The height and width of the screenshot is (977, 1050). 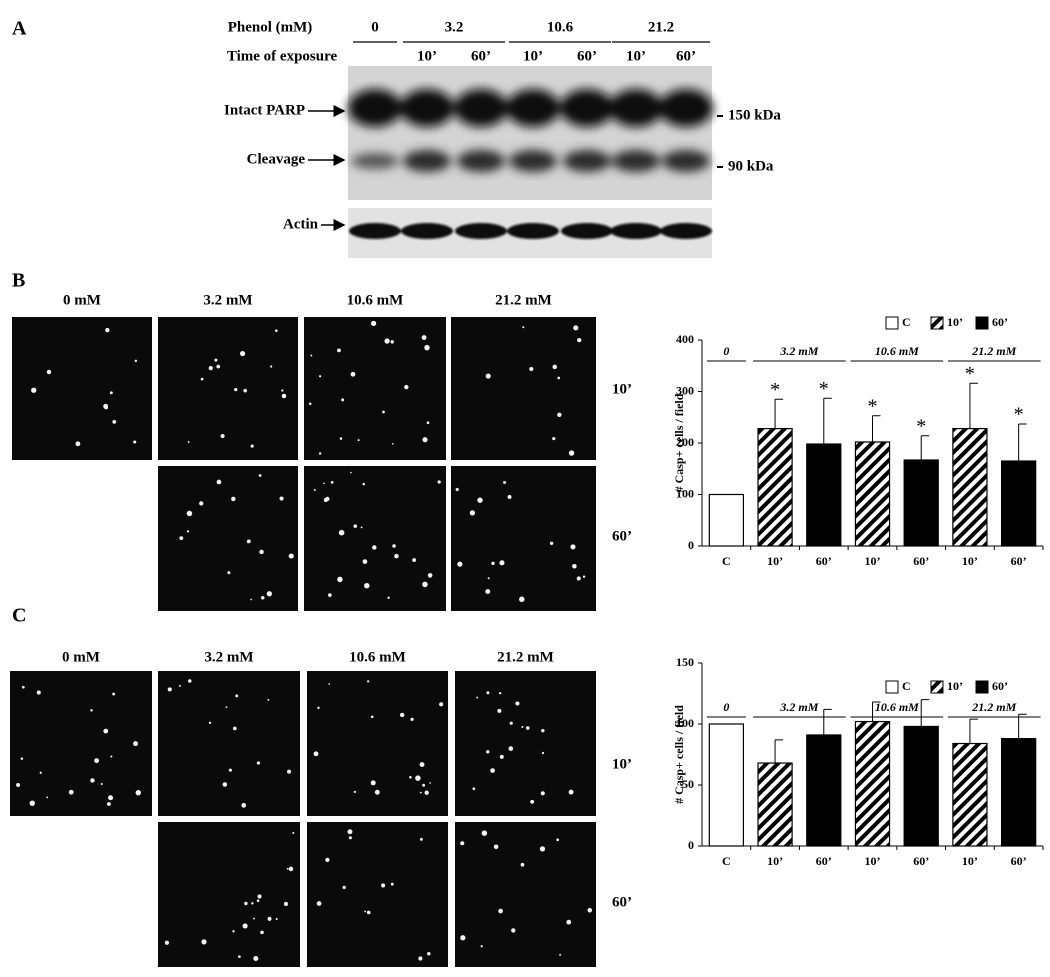 I want to click on actin-bands, so click(x=530, y=231).